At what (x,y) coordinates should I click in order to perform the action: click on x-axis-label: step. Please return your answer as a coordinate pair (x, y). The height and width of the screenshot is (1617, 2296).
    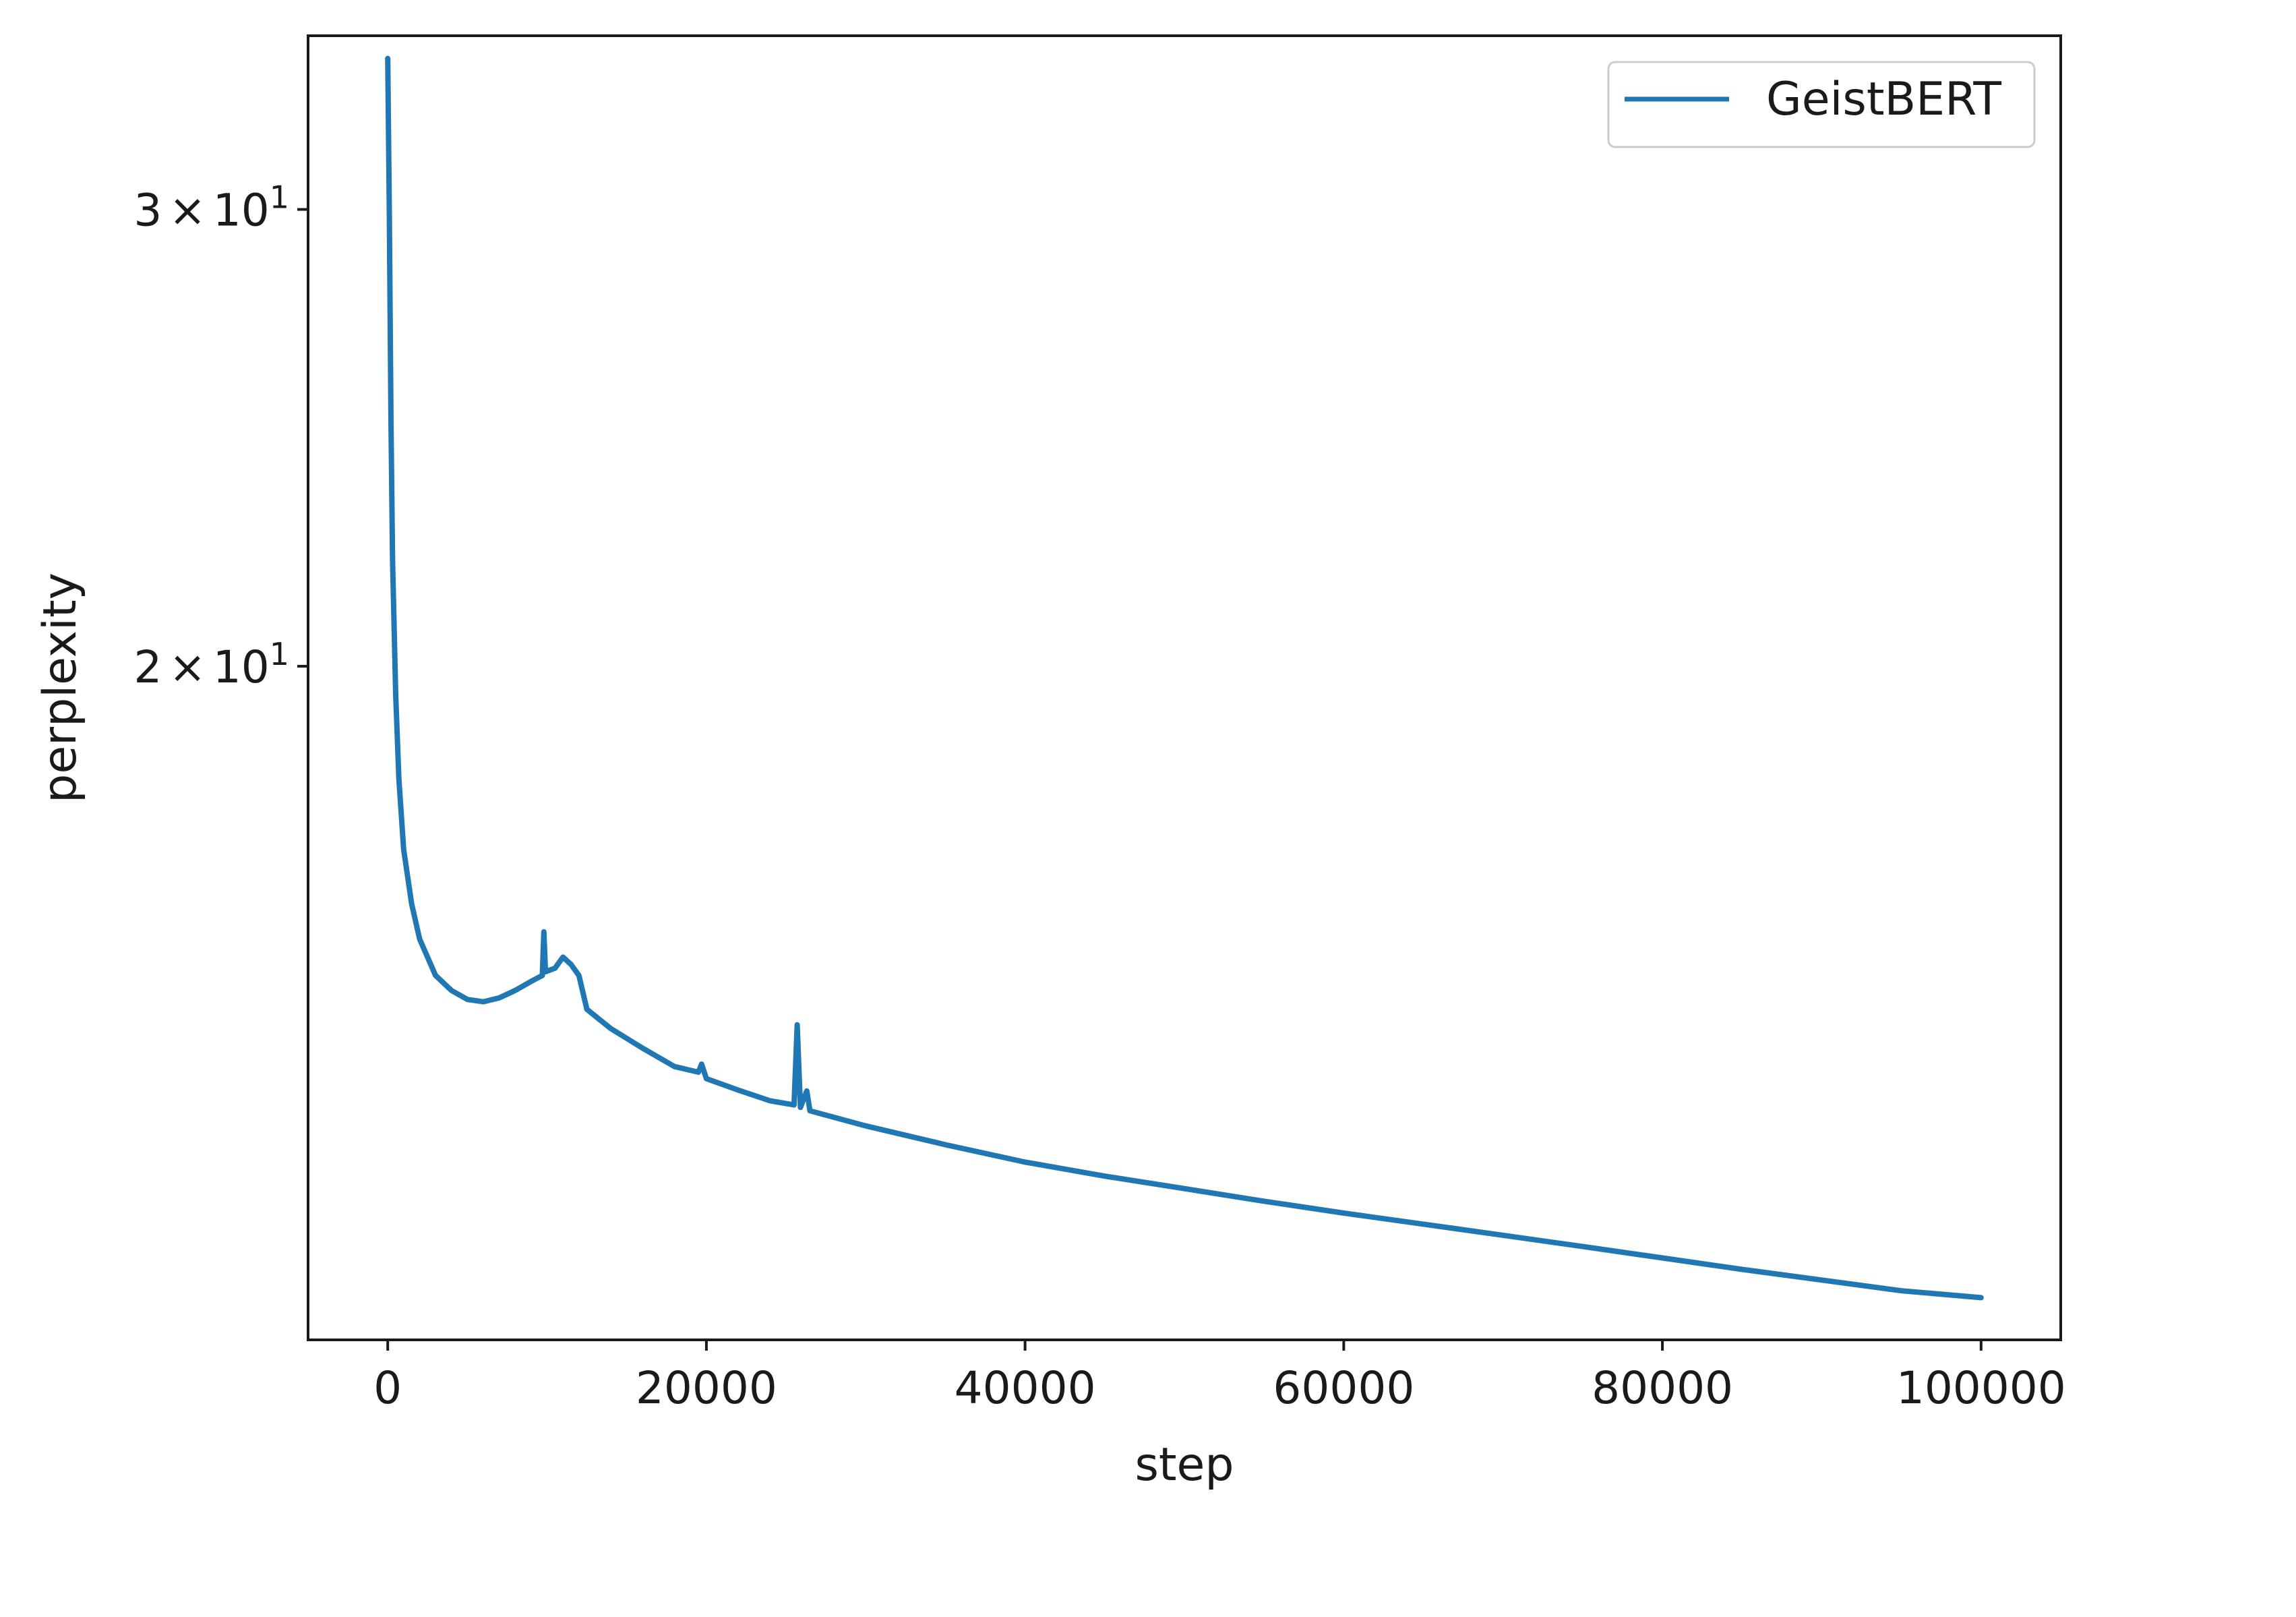
    Looking at the image, I should click on (1184, 1465).